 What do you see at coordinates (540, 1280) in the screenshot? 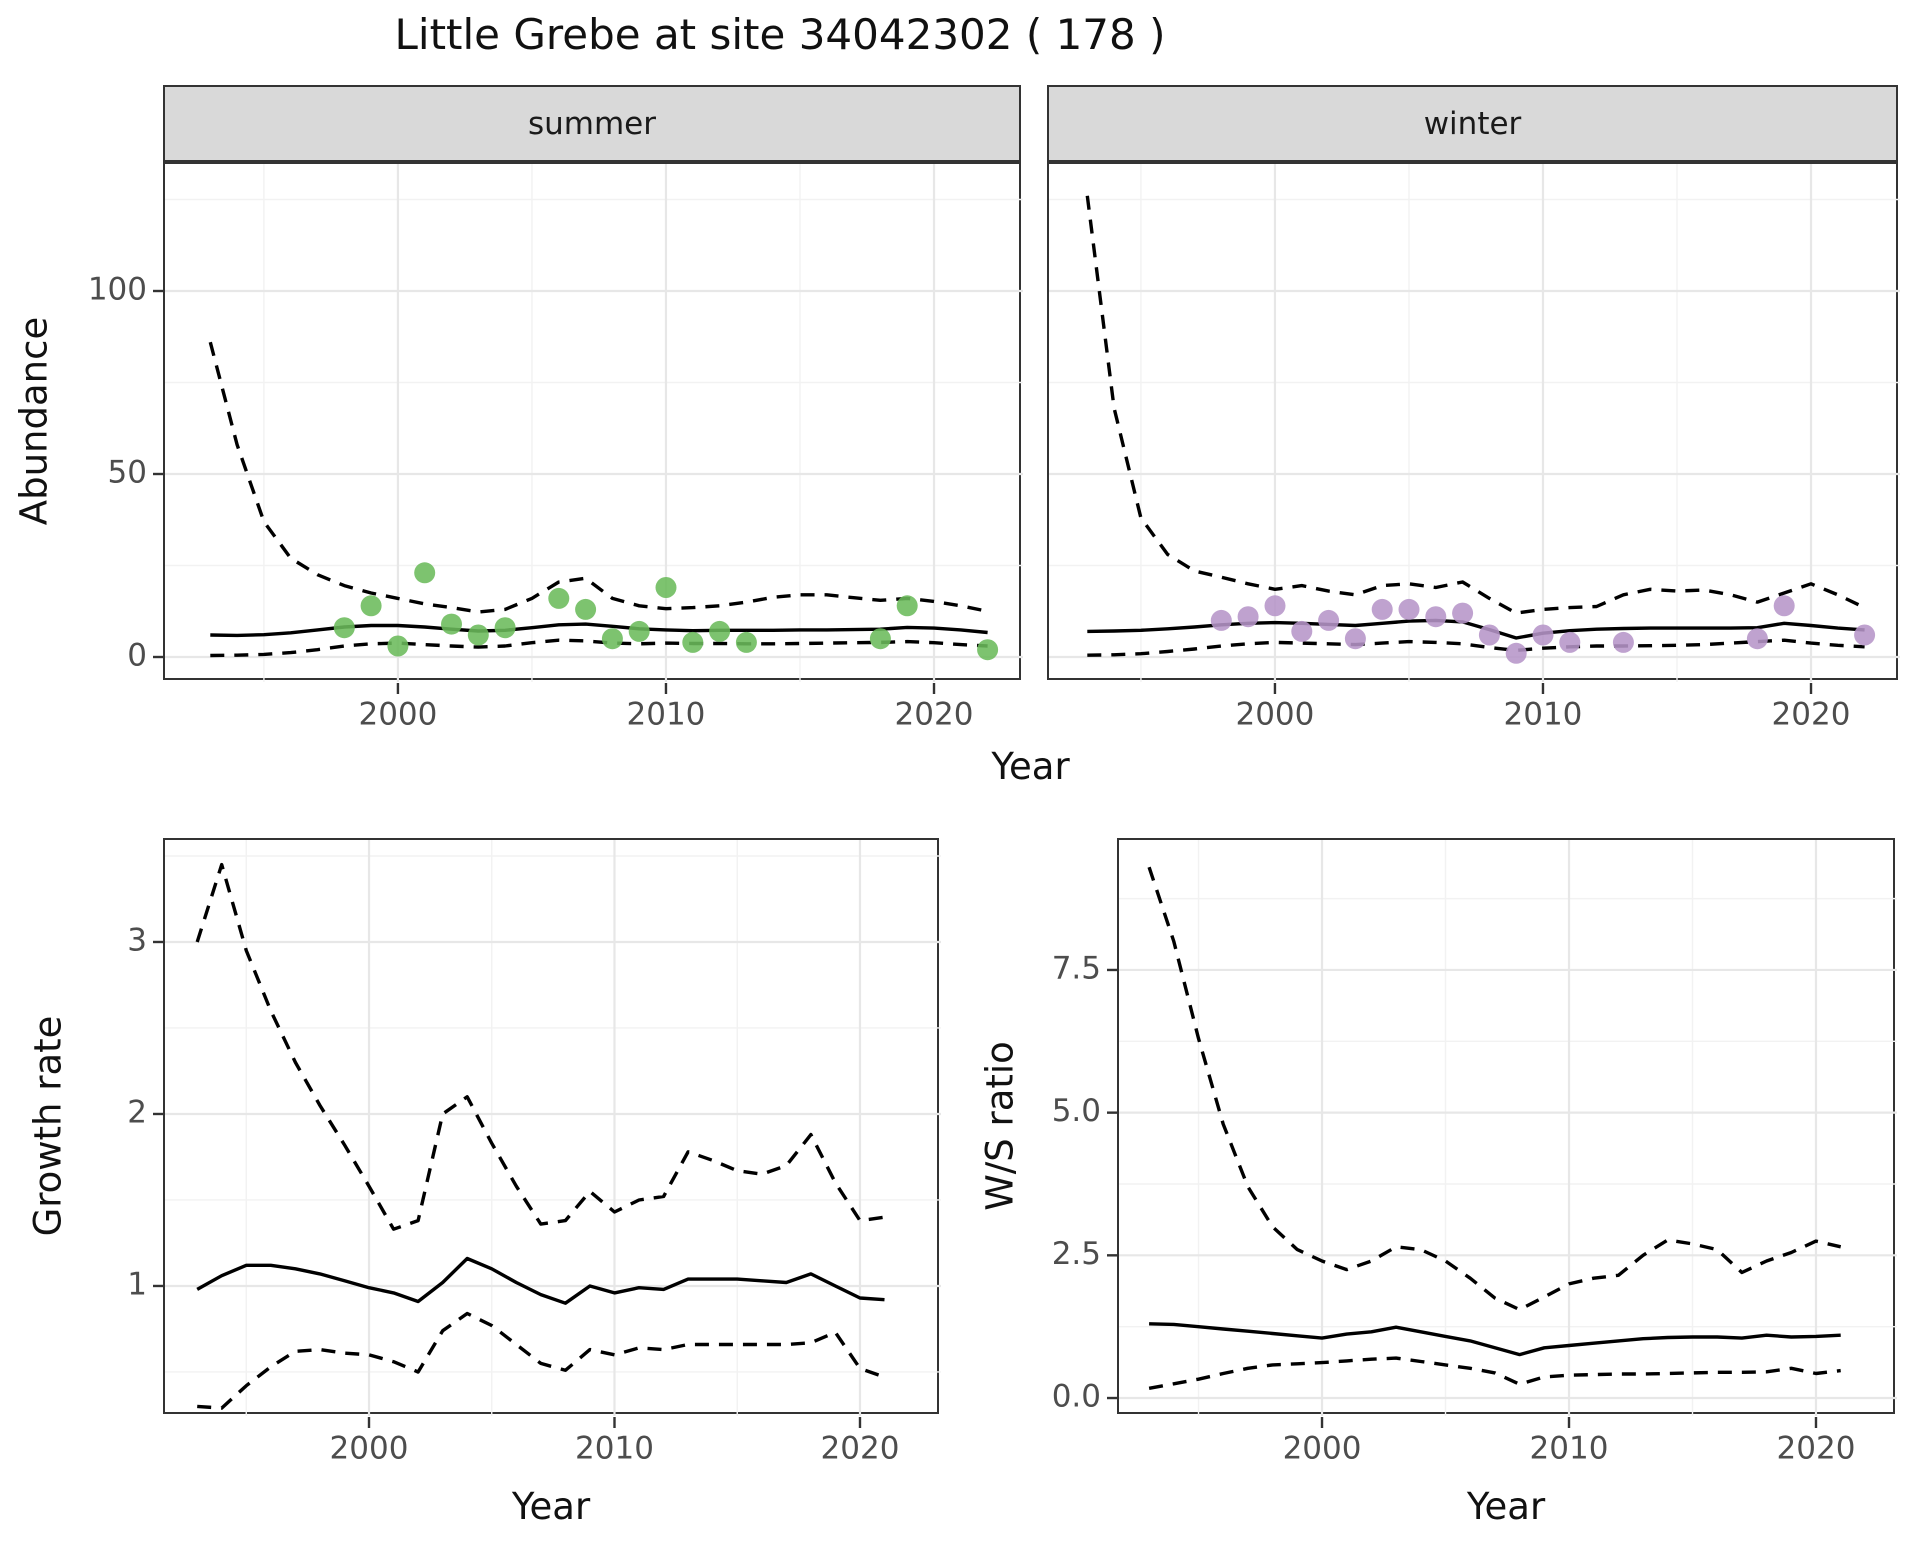
I see `series-growth-median` at bounding box center [540, 1280].